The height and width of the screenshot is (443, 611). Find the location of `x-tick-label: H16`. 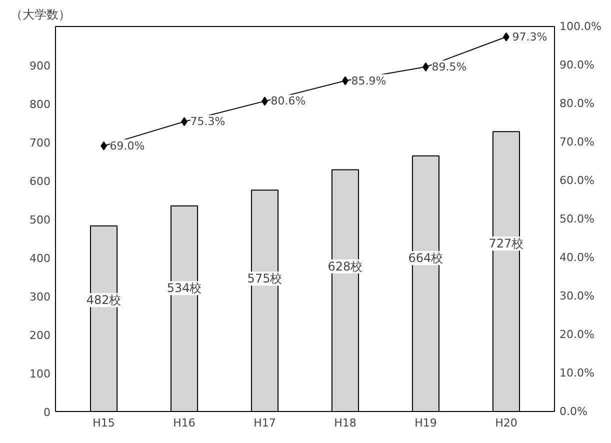

x-tick-label: H16 is located at coordinates (184, 423).